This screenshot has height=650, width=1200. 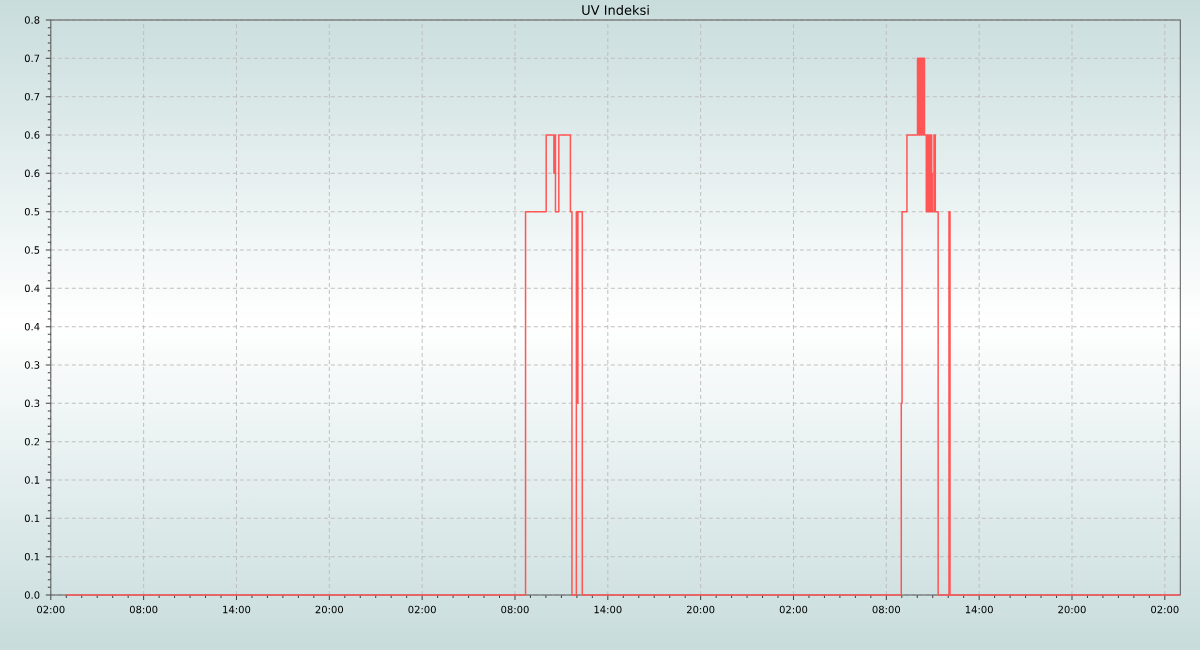 What do you see at coordinates (32, 20) in the screenshot?
I see `y-tick-label: 0.8` at bounding box center [32, 20].